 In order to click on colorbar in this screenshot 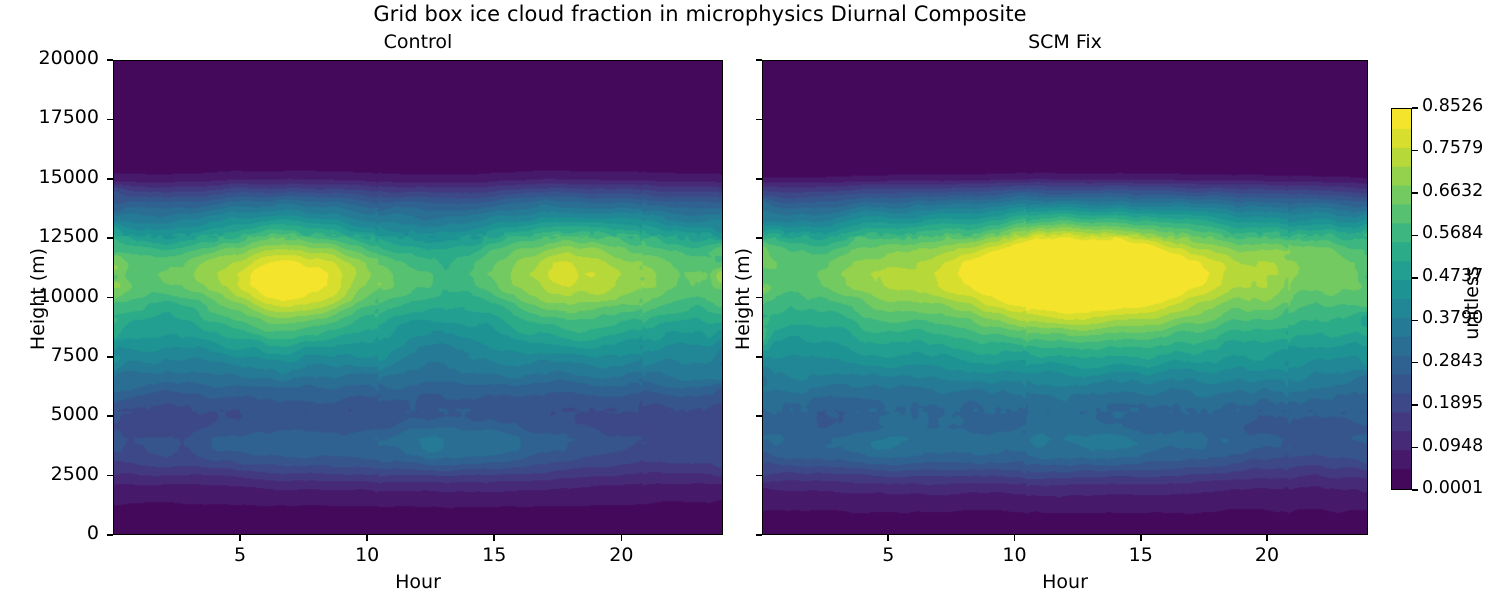, I will do `click(1401, 299)`.